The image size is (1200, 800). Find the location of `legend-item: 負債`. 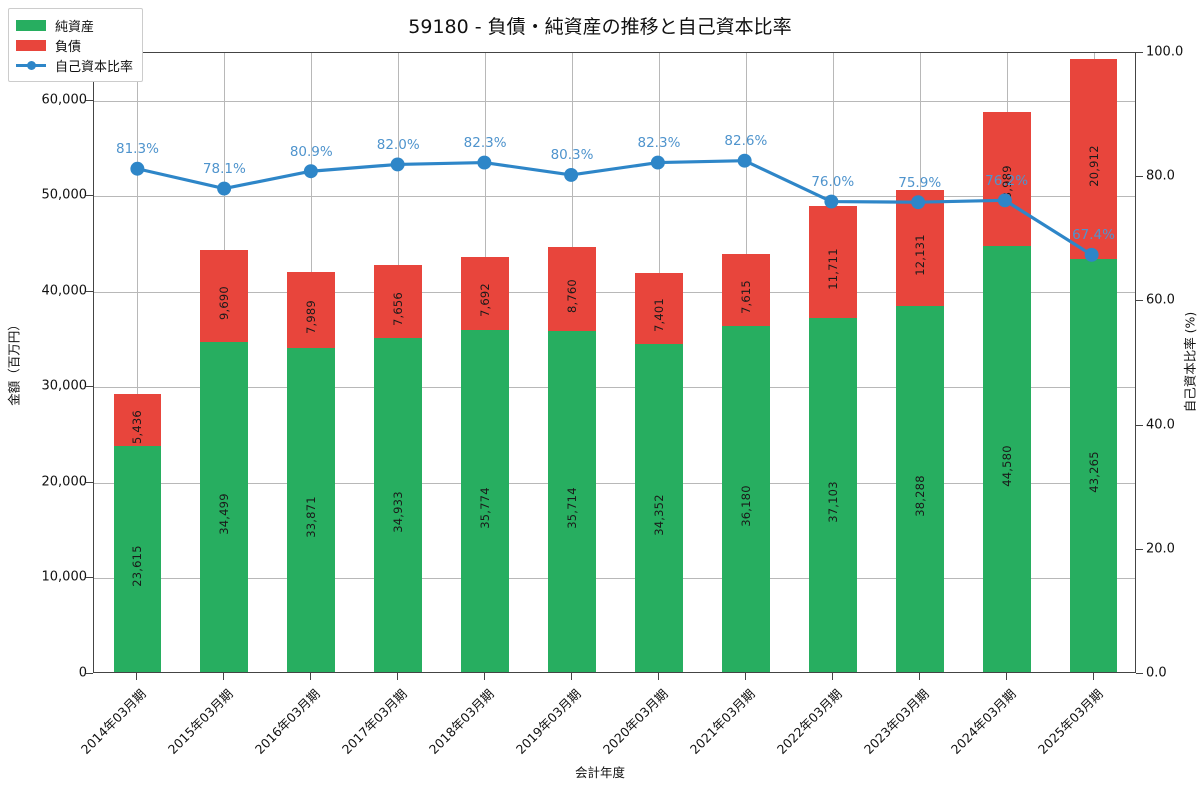

legend-item: 負債 is located at coordinates (74, 45).